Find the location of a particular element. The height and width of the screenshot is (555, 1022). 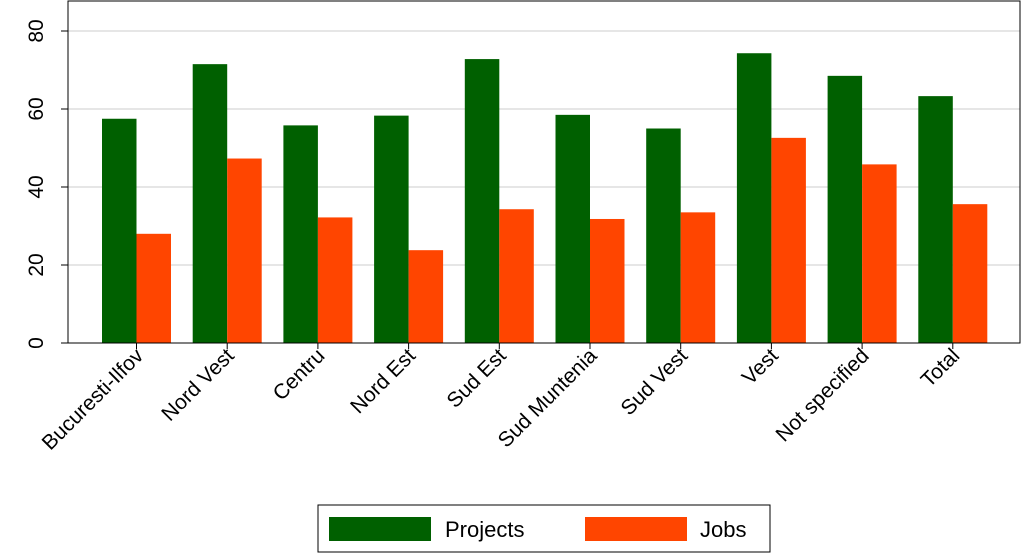

legend-swatch-jobs is located at coordinates (636, 529).